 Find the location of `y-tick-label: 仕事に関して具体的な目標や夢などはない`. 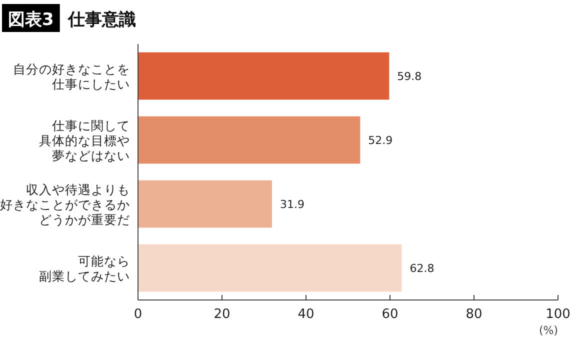

y-tick-label: 仕事に関して具体的な目標や夢などはない is located at coordinates (84, 140).